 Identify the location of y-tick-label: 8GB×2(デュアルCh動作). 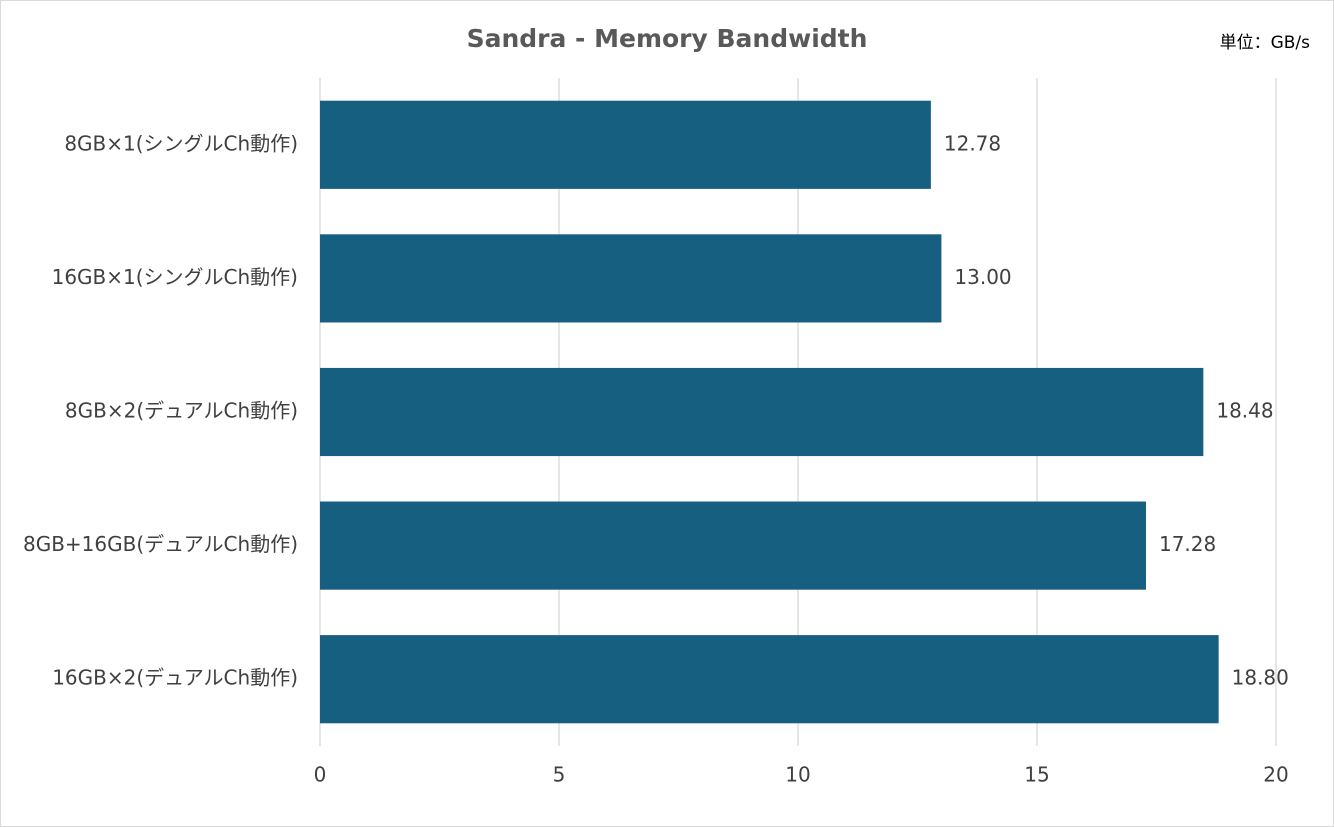
(181, 411).